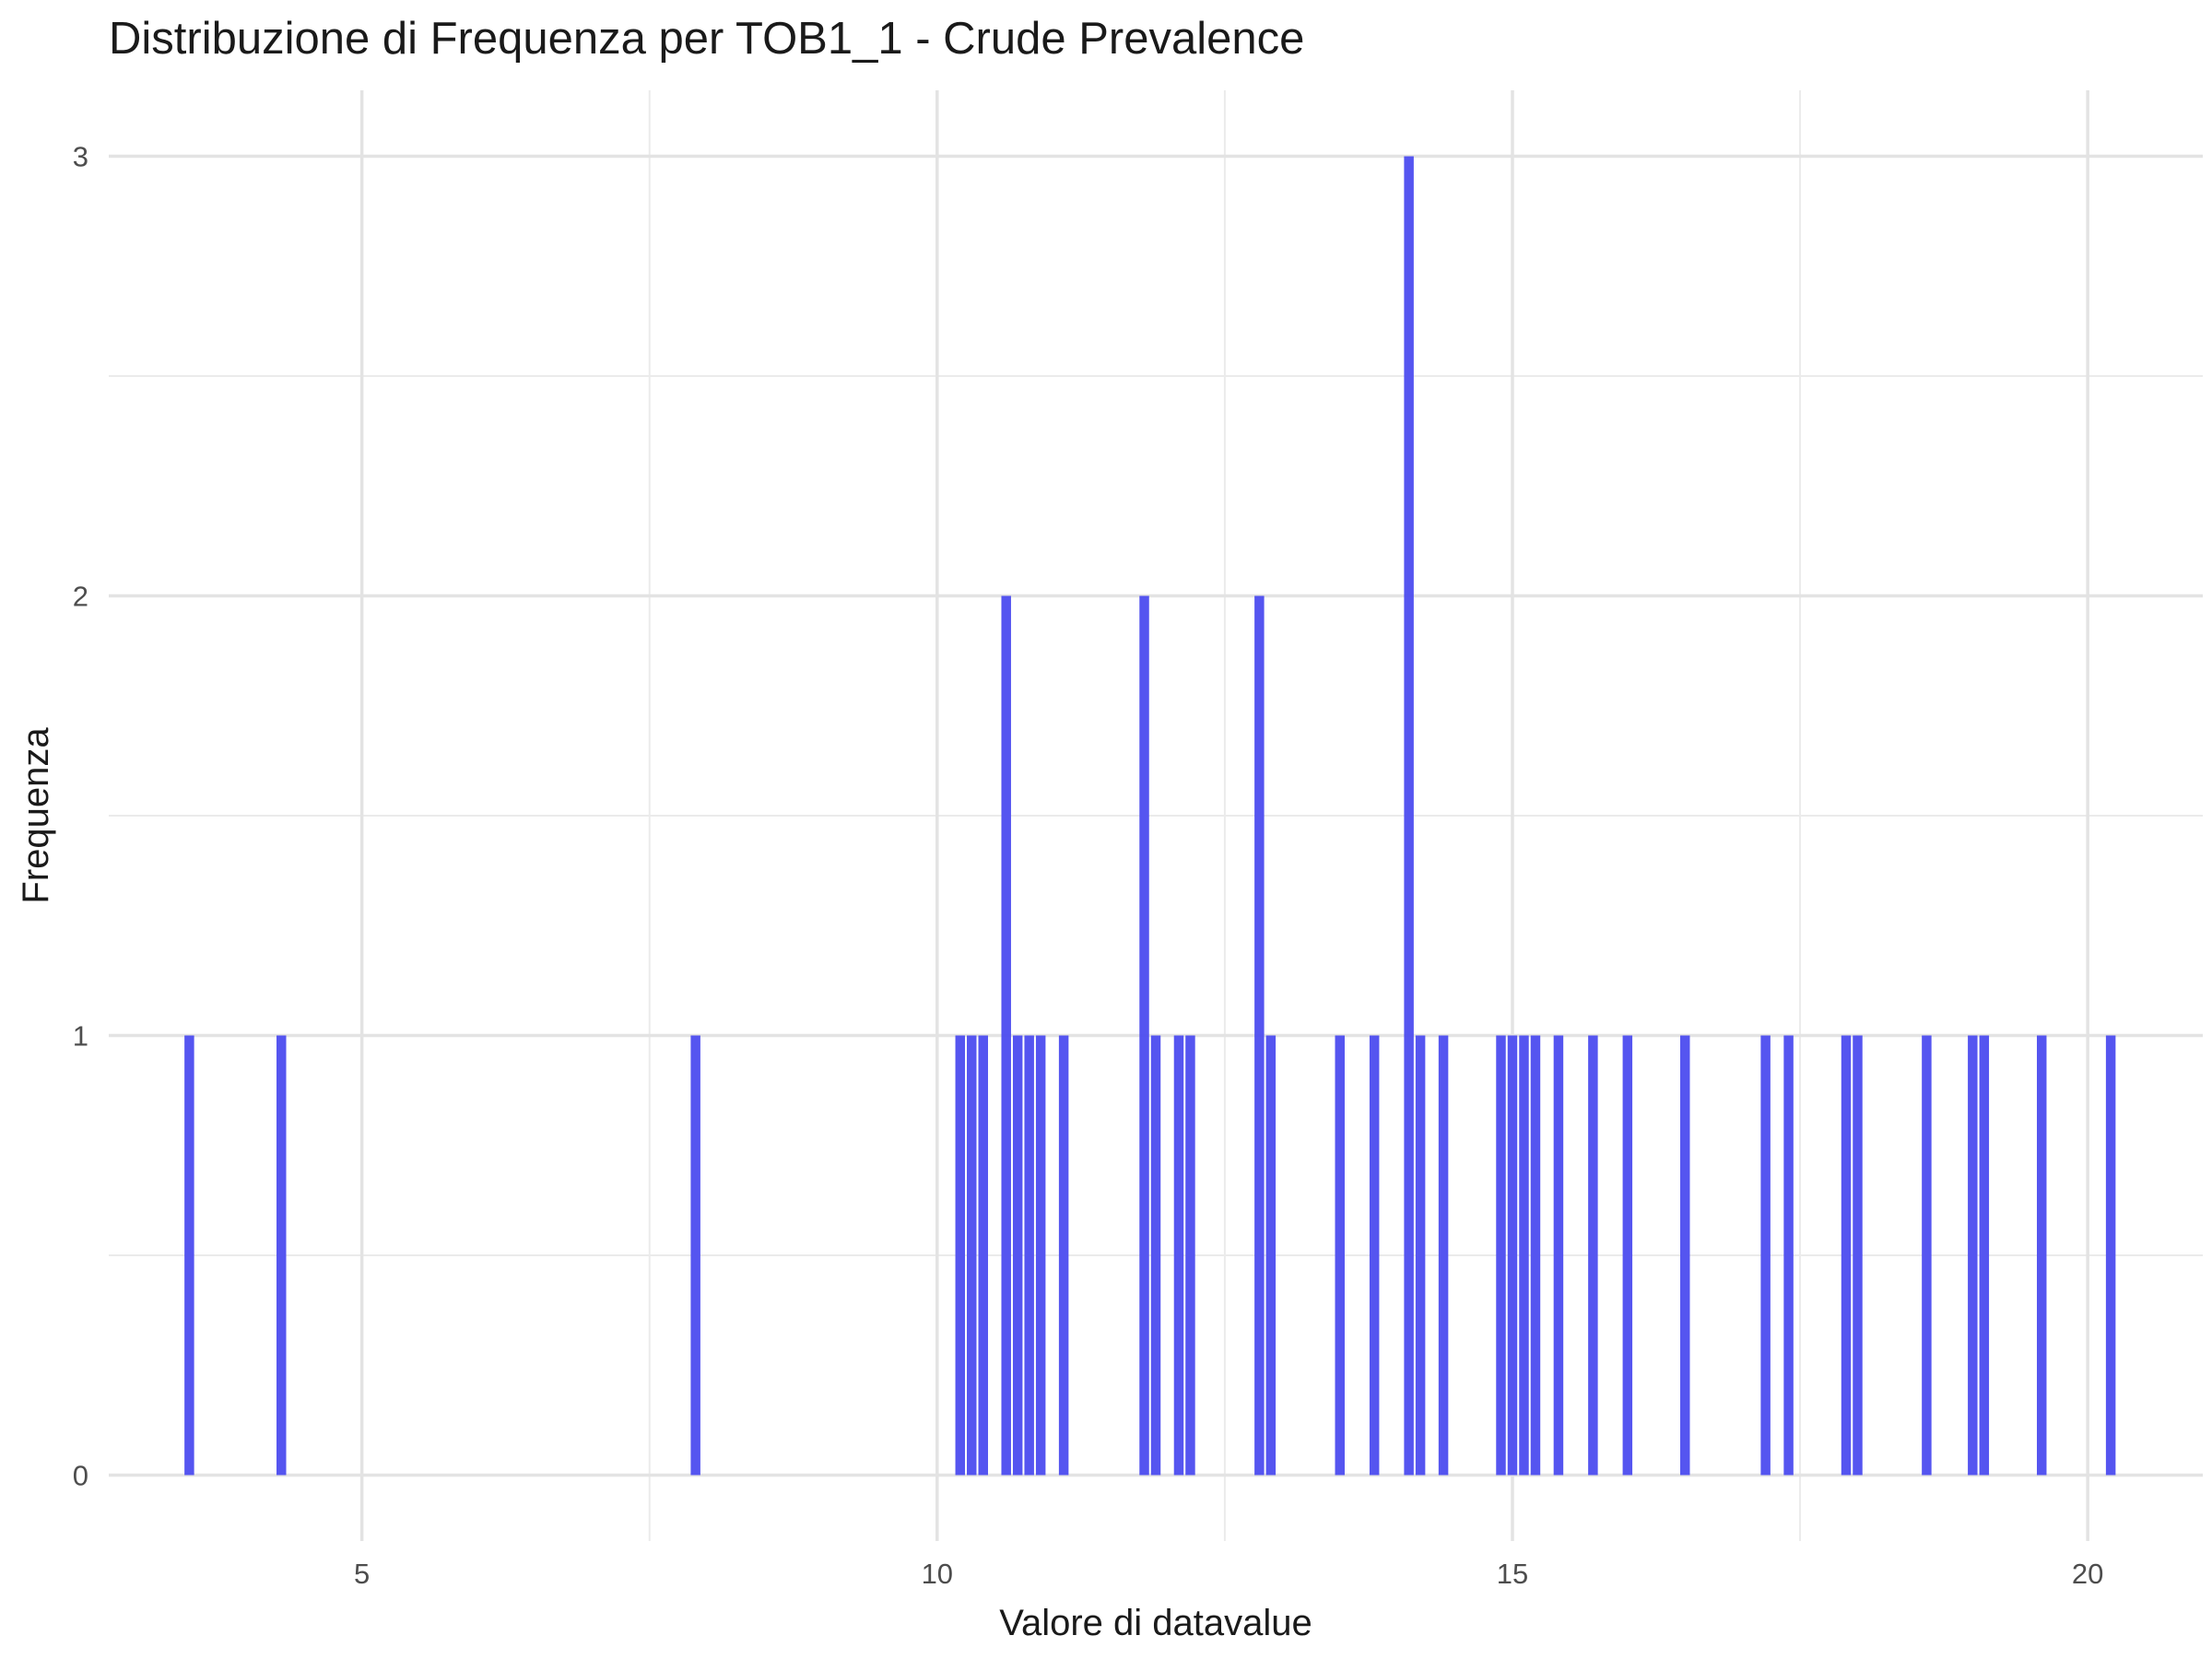  What do you see at coordinates (80, 816) in the screenshot?
I see `y-axis-tick-labels: 0 1 2 3` at bounding box center [80, 816].